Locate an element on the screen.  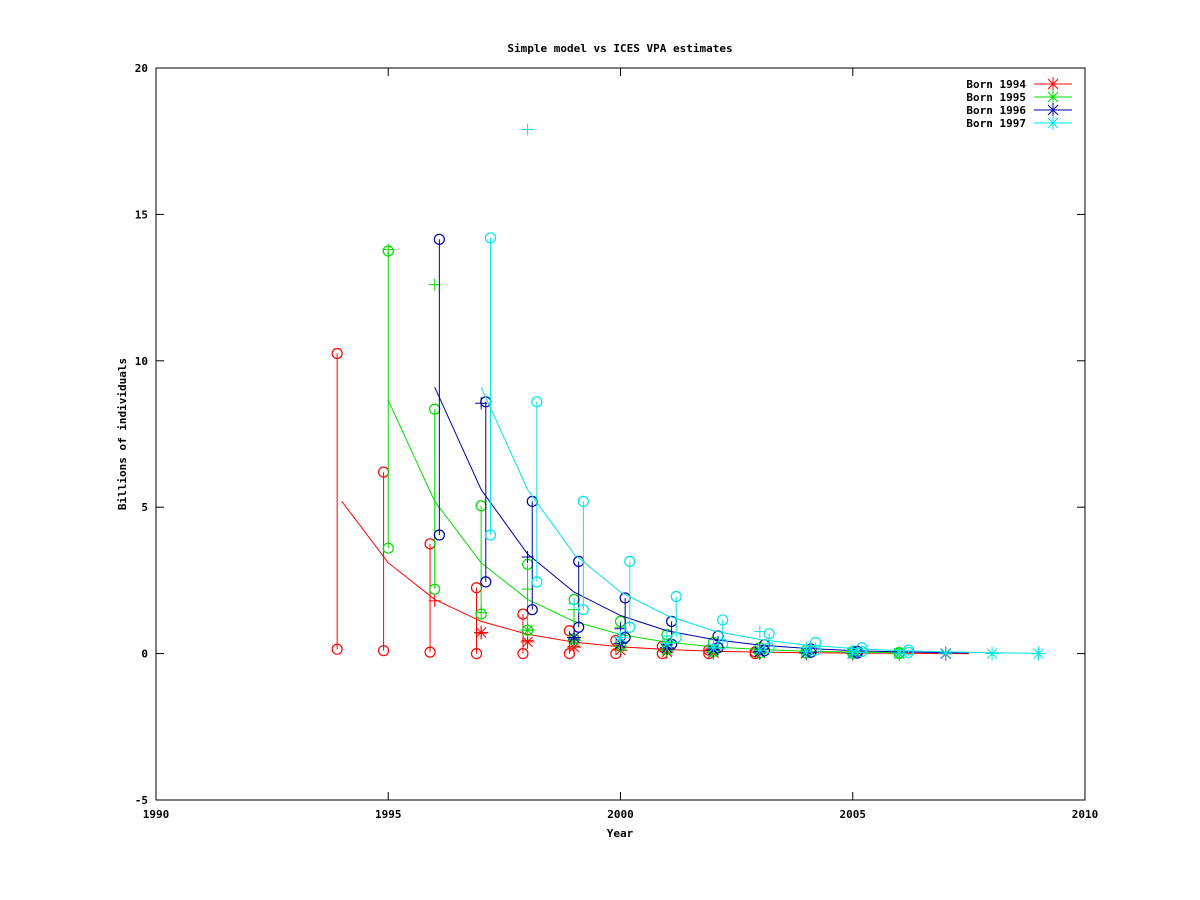
legend-label: Born 1996 is located at coordinates (996, 110).